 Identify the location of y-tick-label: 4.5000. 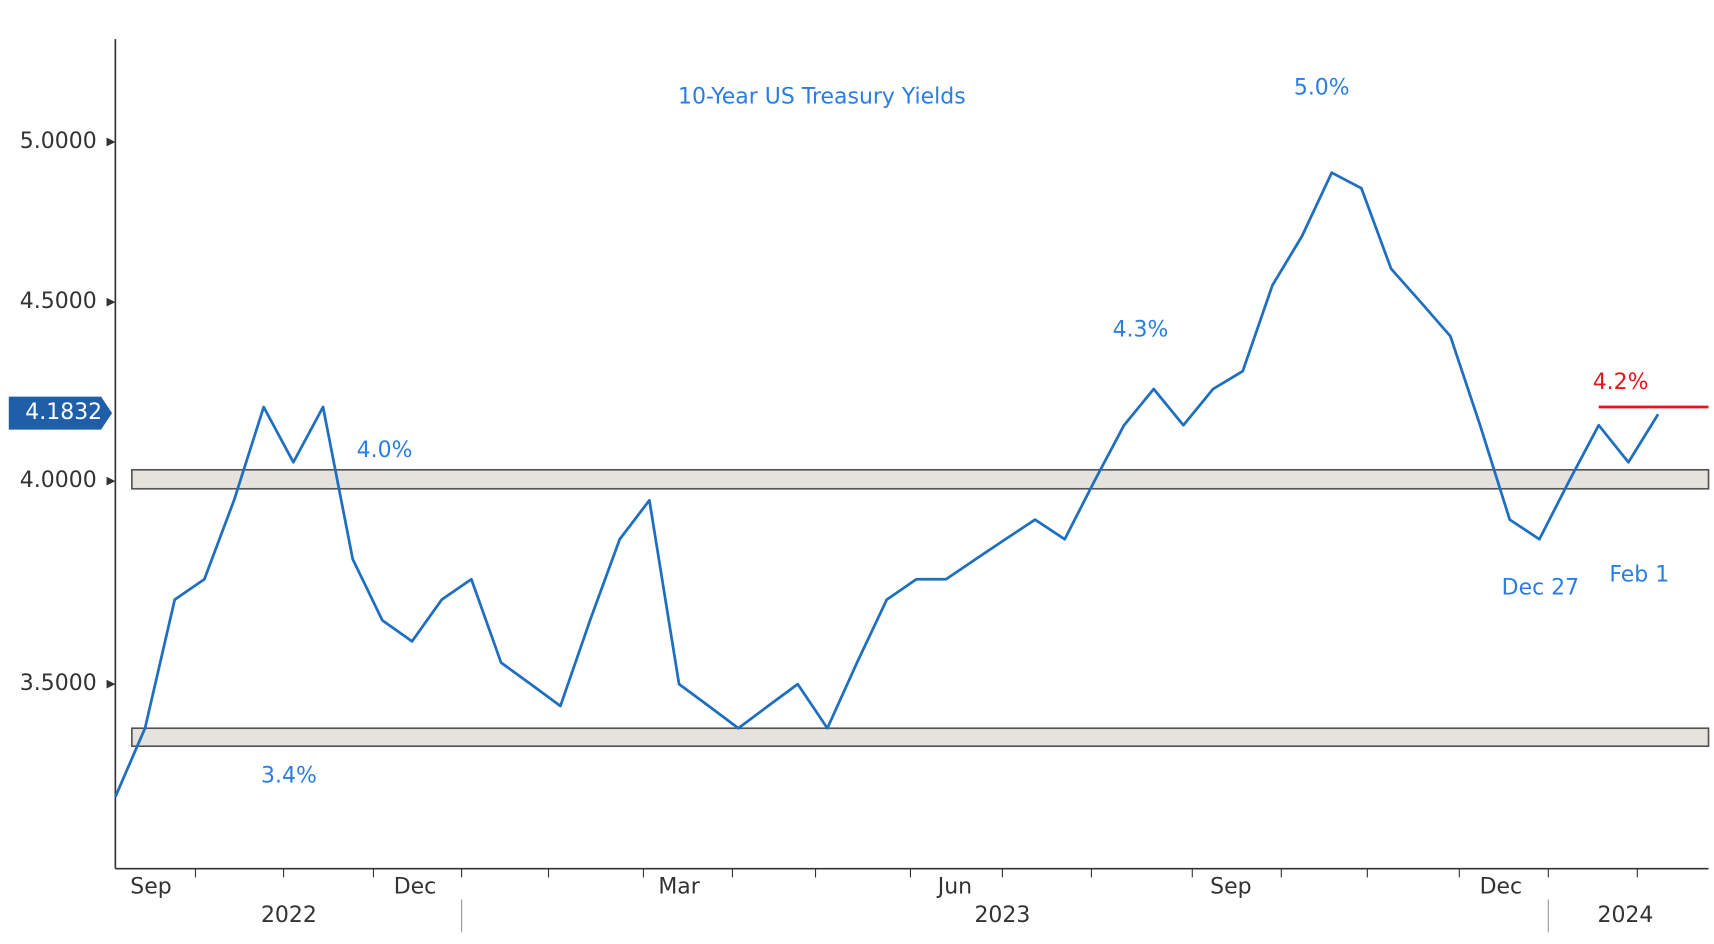
(58, 301).